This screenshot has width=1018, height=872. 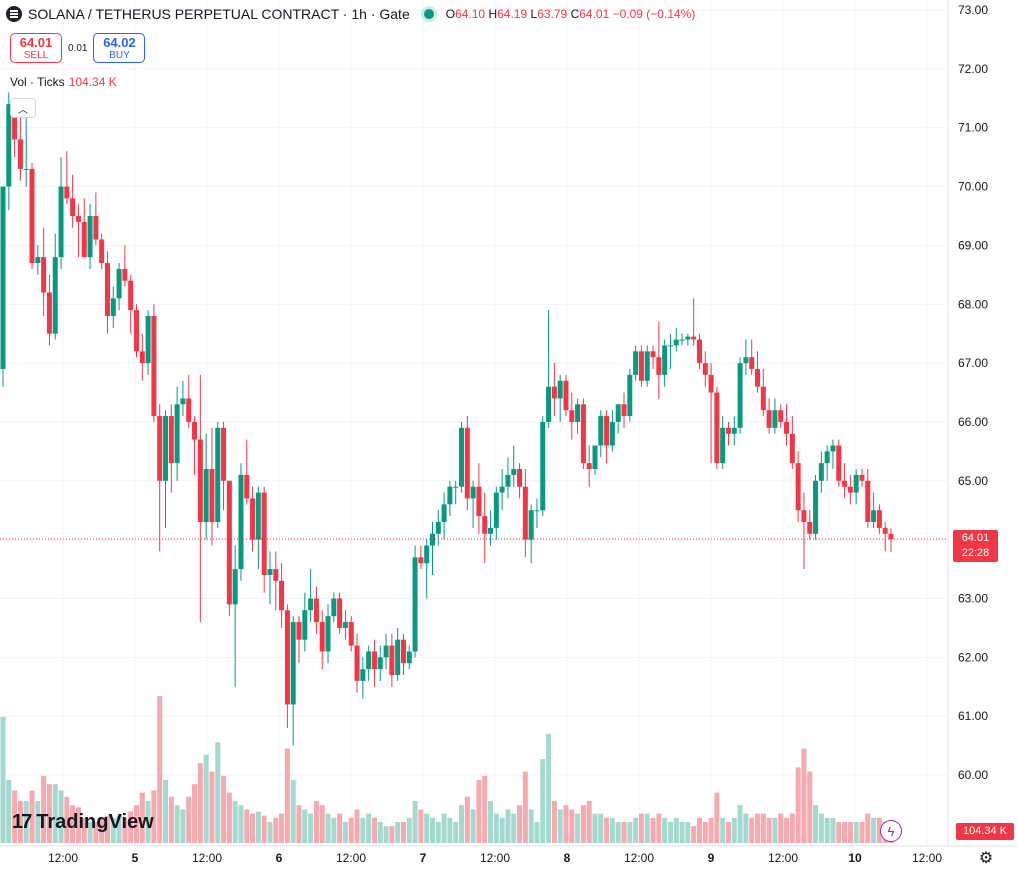 I want to click on settings-gear-icon: ⚙, so click(x=986, y=858).